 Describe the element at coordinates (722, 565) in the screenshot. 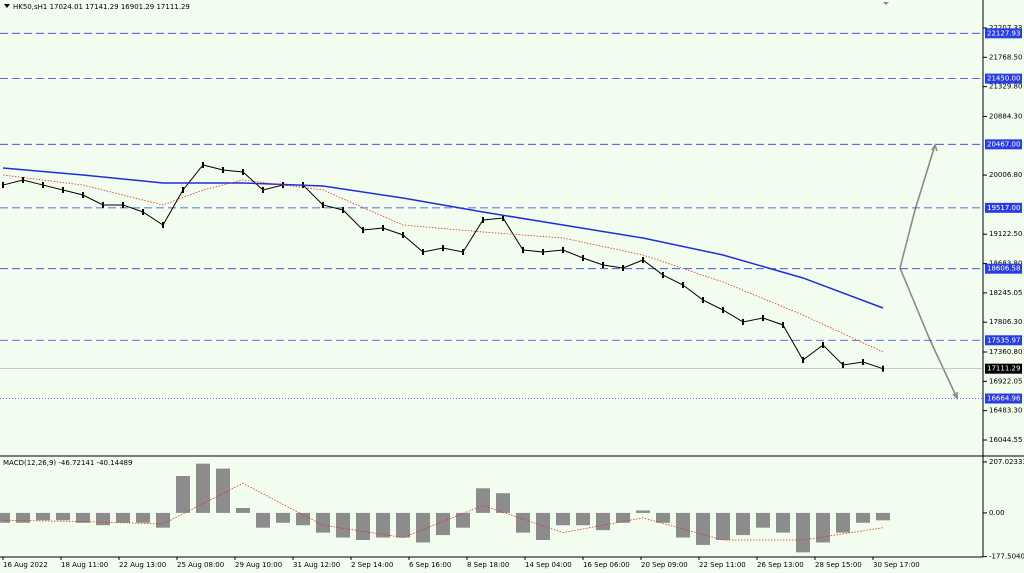

I see `time-label: 22 Sep 11:00` at that location.